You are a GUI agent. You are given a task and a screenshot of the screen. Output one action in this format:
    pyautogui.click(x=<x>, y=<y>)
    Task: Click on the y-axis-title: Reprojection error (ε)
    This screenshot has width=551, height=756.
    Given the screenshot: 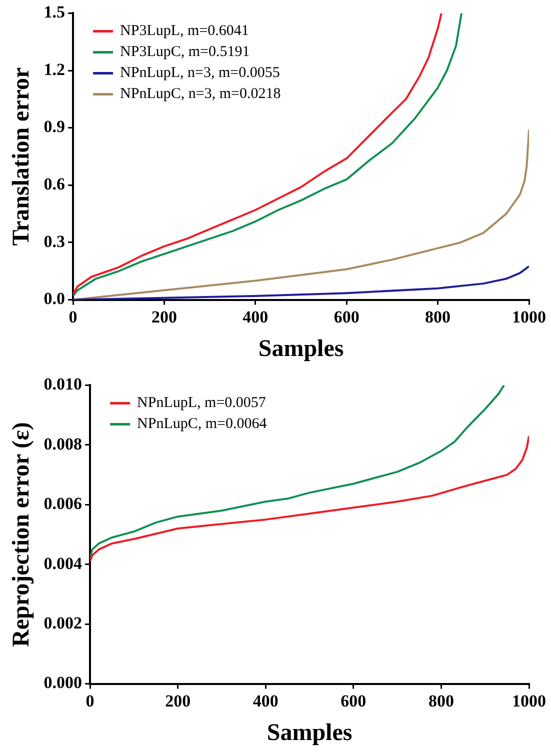 What is the action you would take?
    pyautogui.click(x=21, y=534)
    